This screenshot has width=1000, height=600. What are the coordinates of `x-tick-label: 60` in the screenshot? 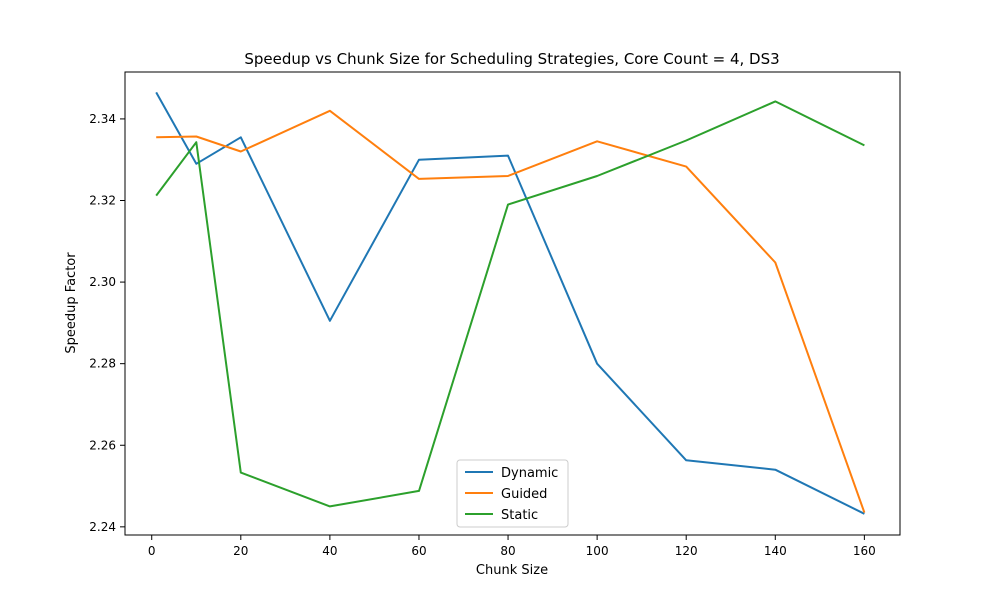 It's located at (418, 551).